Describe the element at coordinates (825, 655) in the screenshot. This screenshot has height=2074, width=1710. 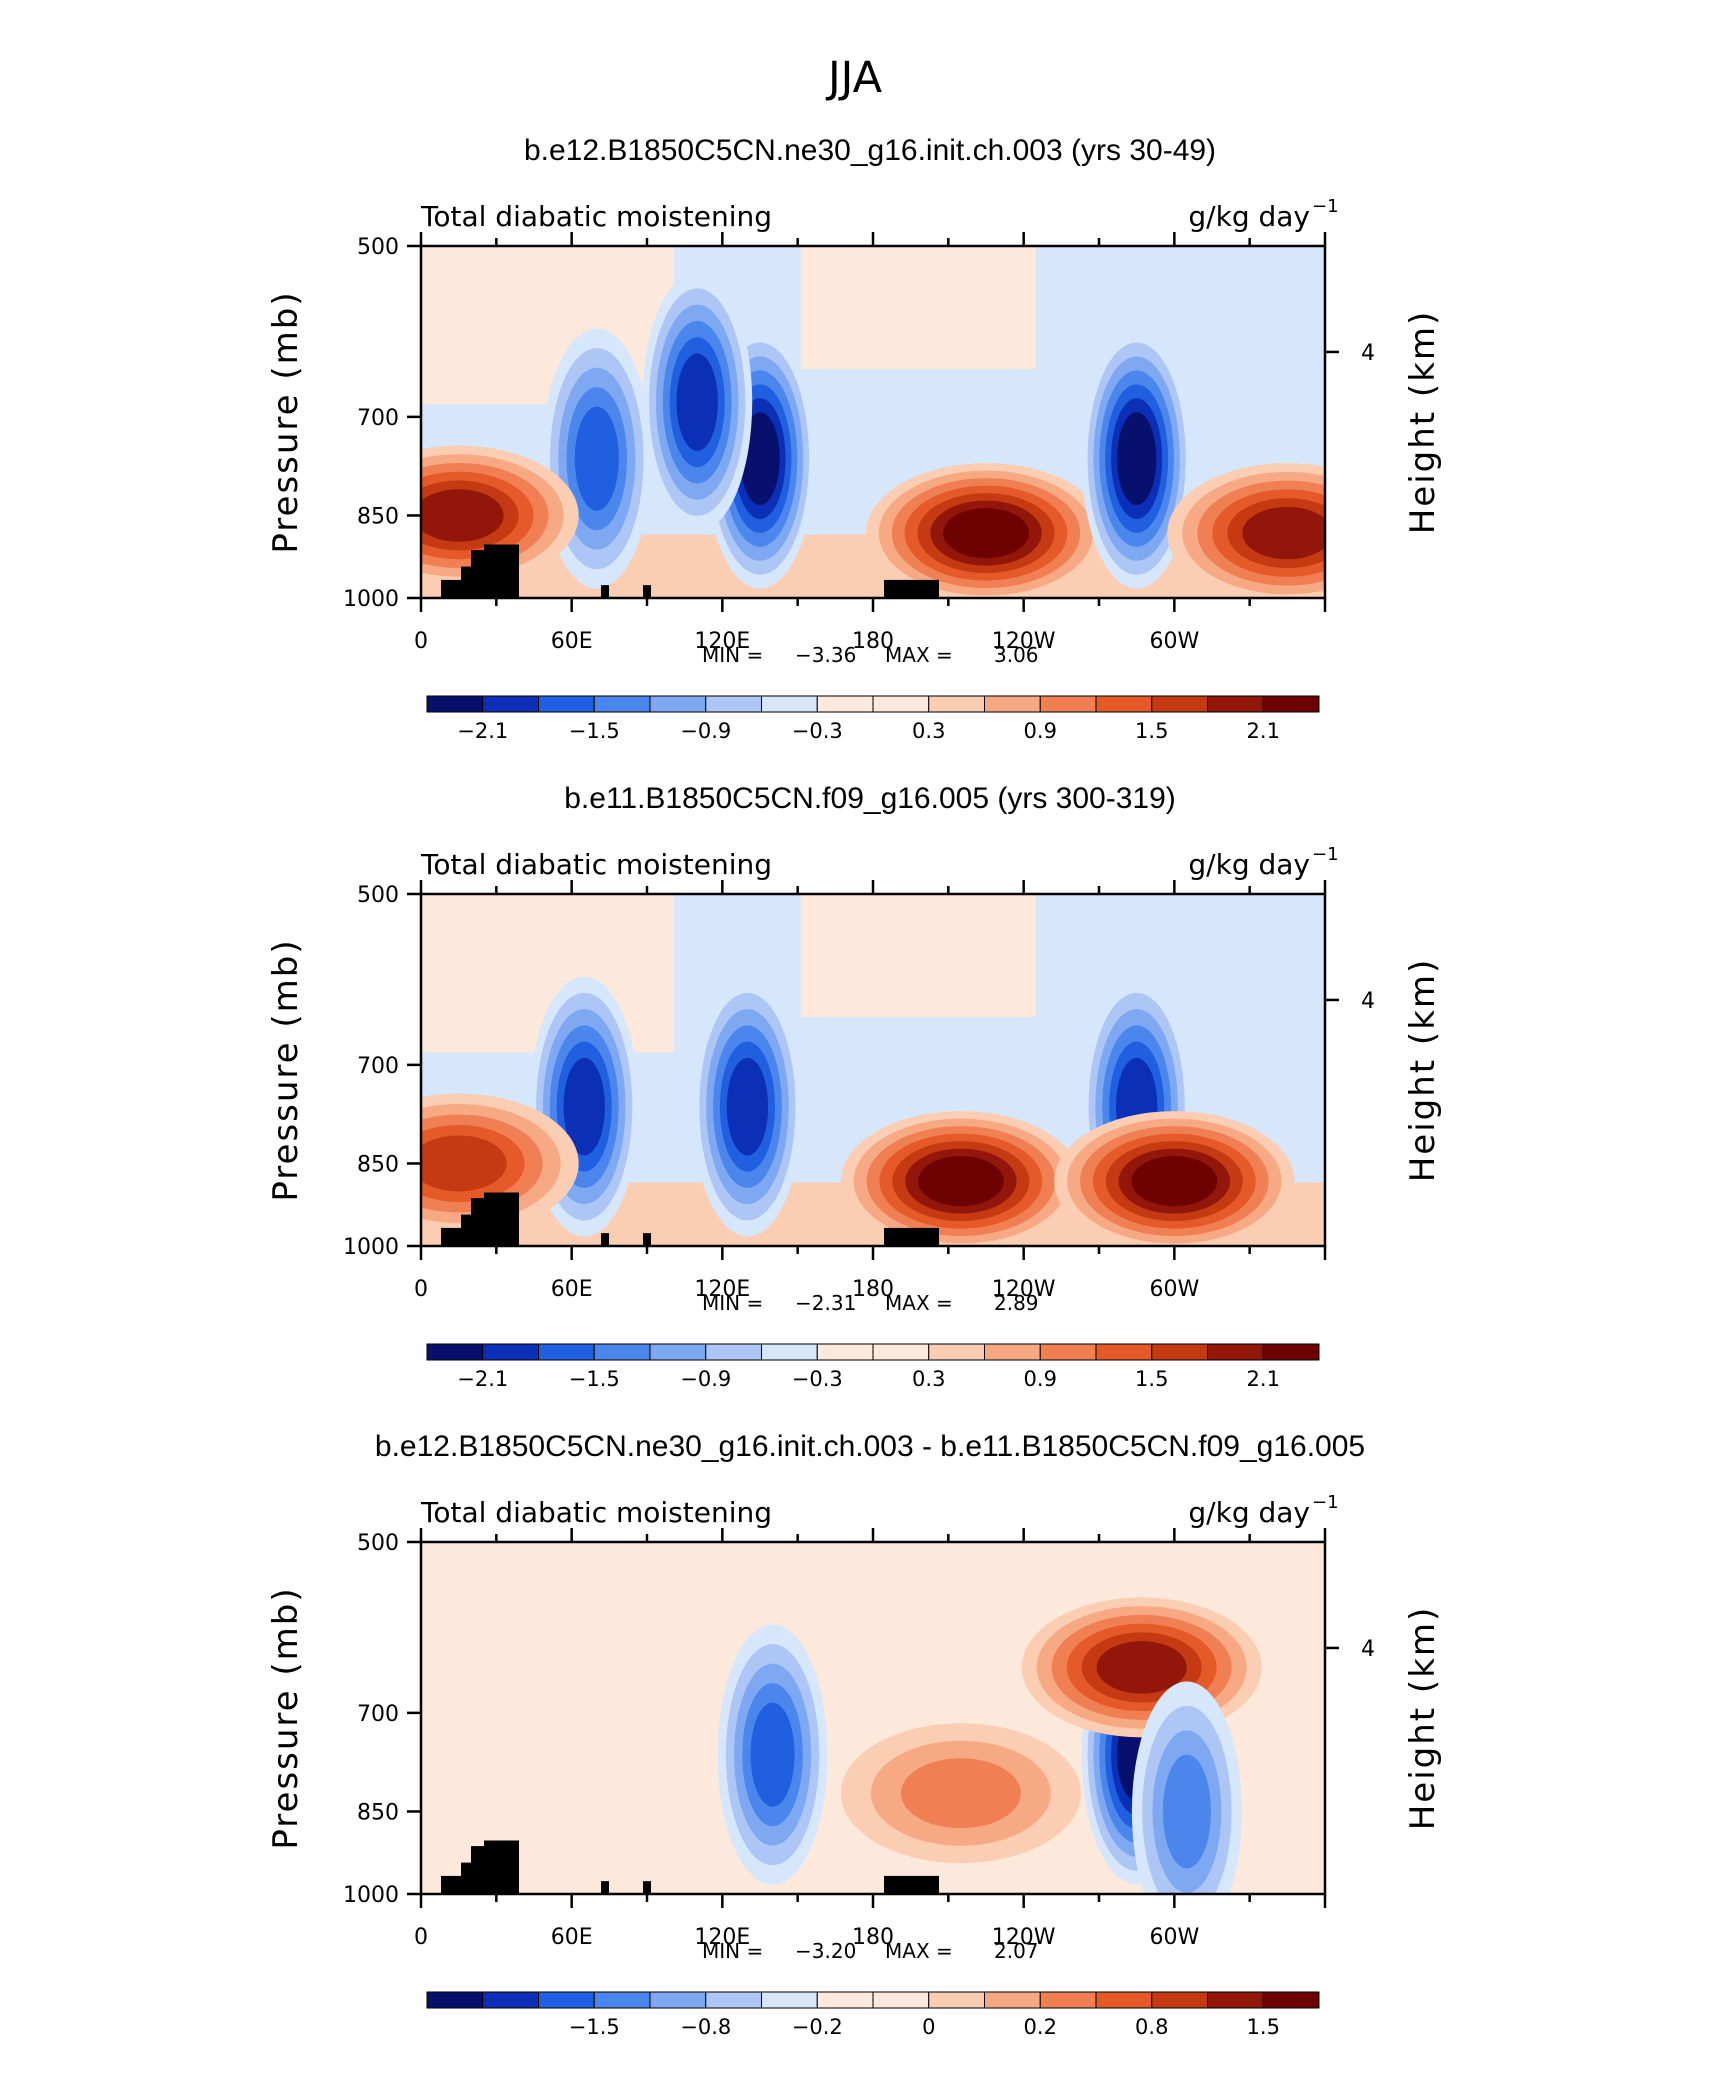
I see `min-value: −3.36` at that location.